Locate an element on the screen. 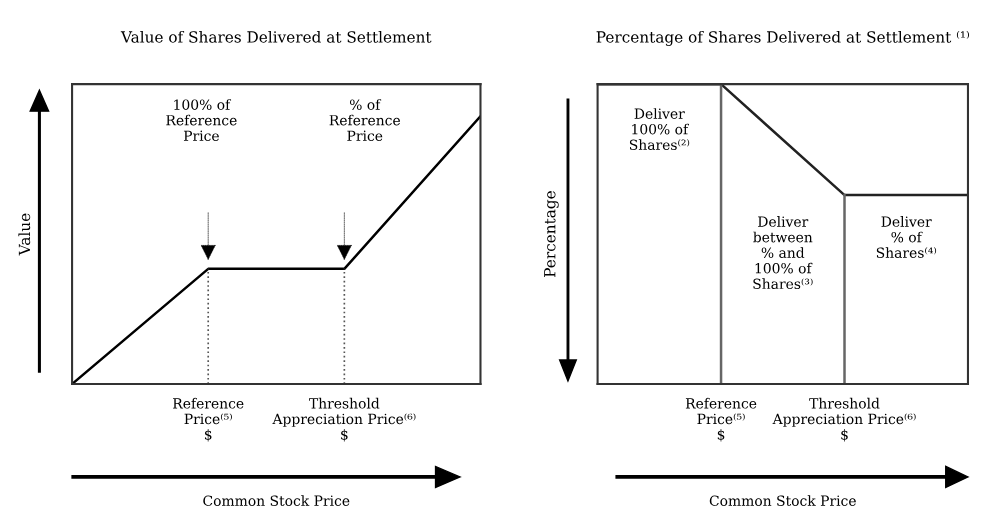 The height and width of the screenshot is (526, 1001). annotation: Deliver between % and 100% of Shares⁽³⁾ is located at coordinates (783, 253).